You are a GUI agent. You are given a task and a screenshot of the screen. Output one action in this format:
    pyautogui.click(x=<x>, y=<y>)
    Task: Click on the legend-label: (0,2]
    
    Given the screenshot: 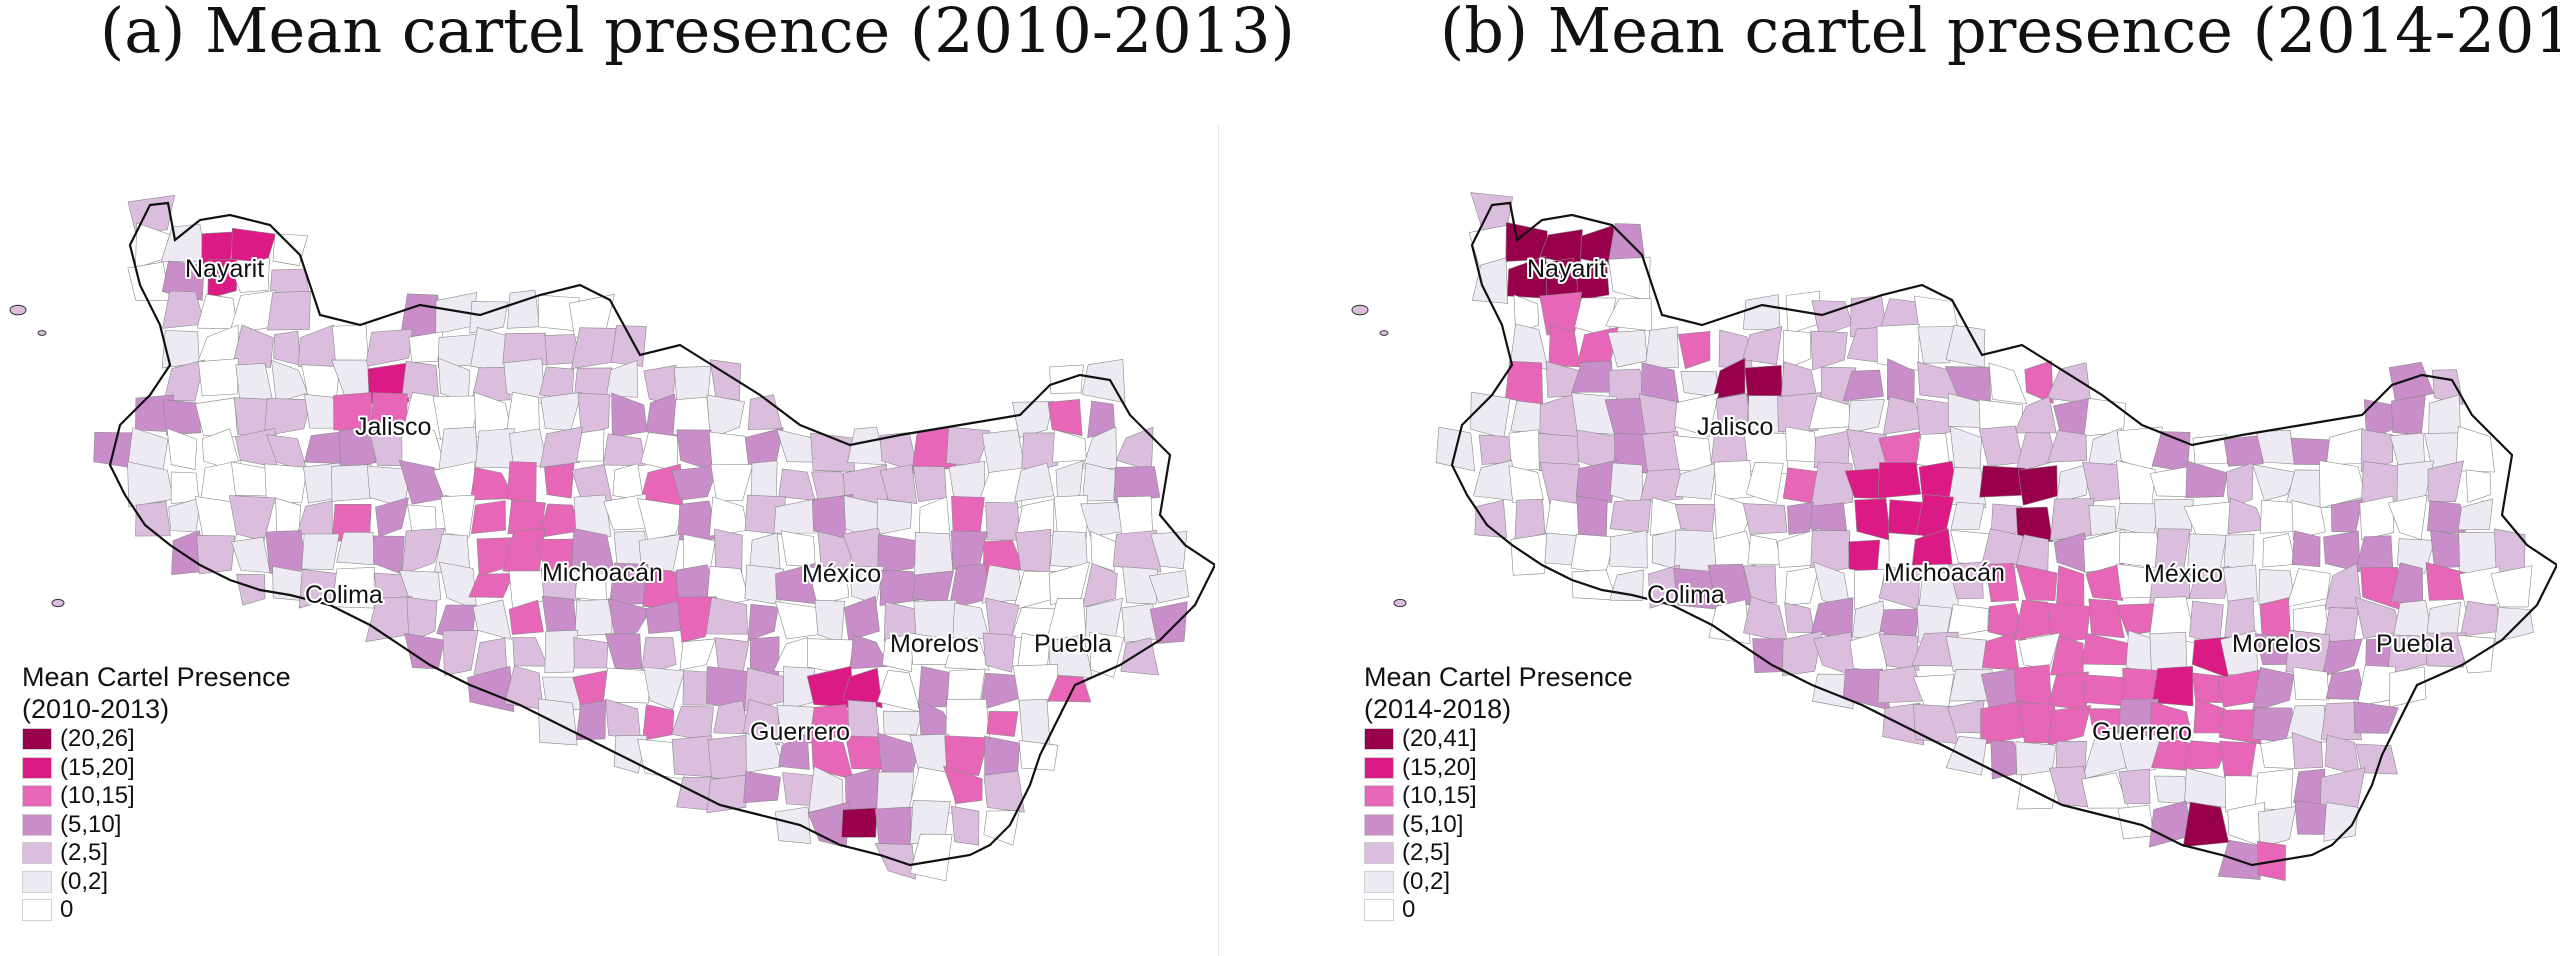 What is the action you would take?
    pyautogui.click(x=1426, y=881)
    